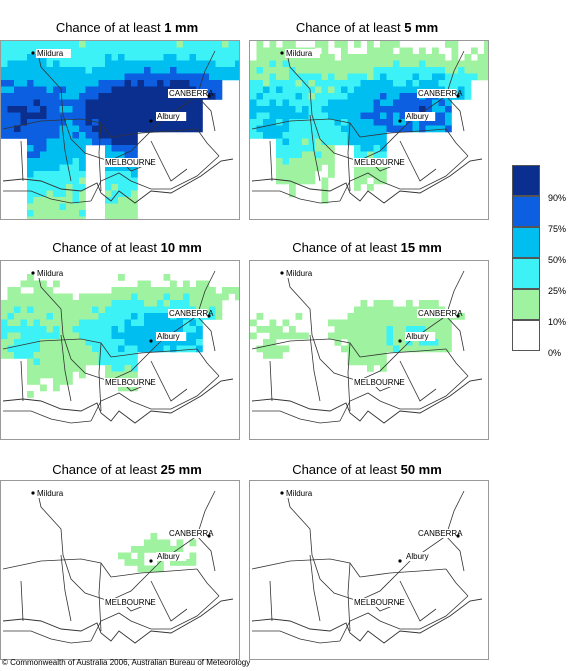 The image size is (570, 671). What do you see at coordinates (379, 162) in the screenshot?
I see `melbourne-label: MELBOURNE` at bounding box center [379, 162].